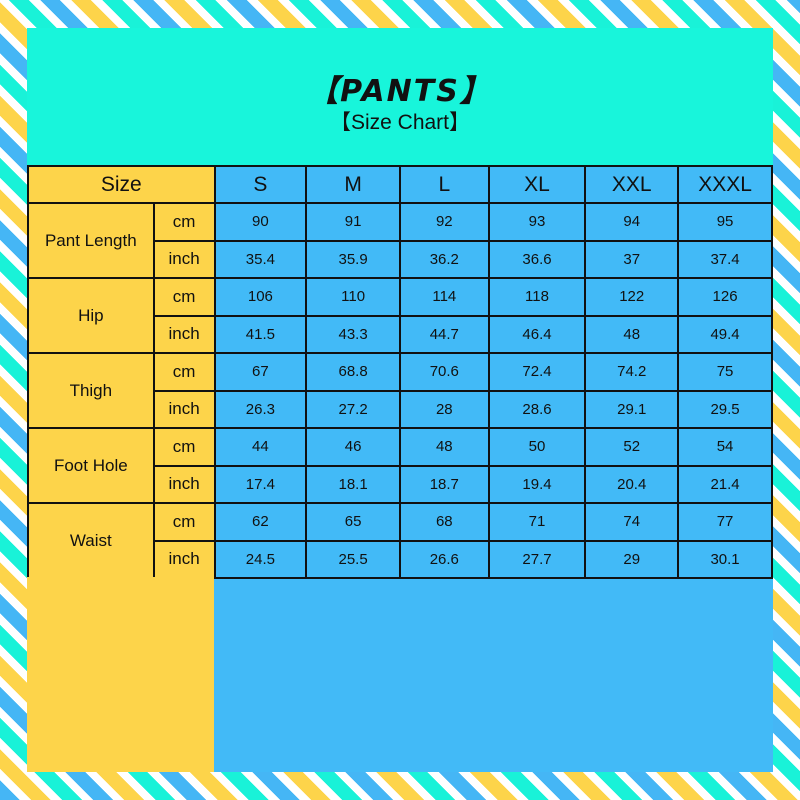 The height and width of the screenshot is (800, 800). What do you see at coordinates (725, 559) in the screenshot?
I see `measurement-value: 30.1` at bounding box center [725, 559].